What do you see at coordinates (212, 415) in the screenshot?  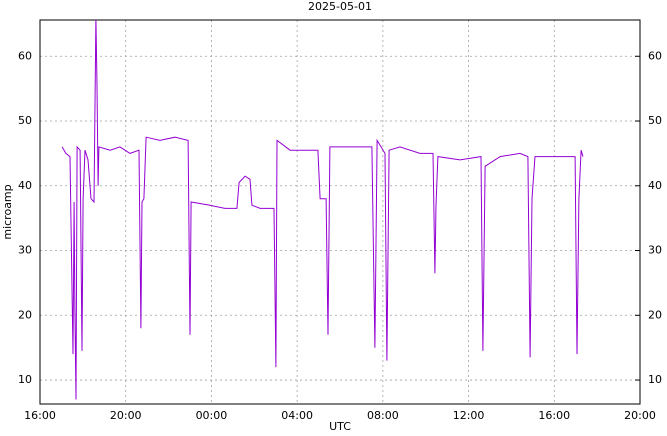 I see `x-tick-label: 00:00` at bounding box center [212, 415].